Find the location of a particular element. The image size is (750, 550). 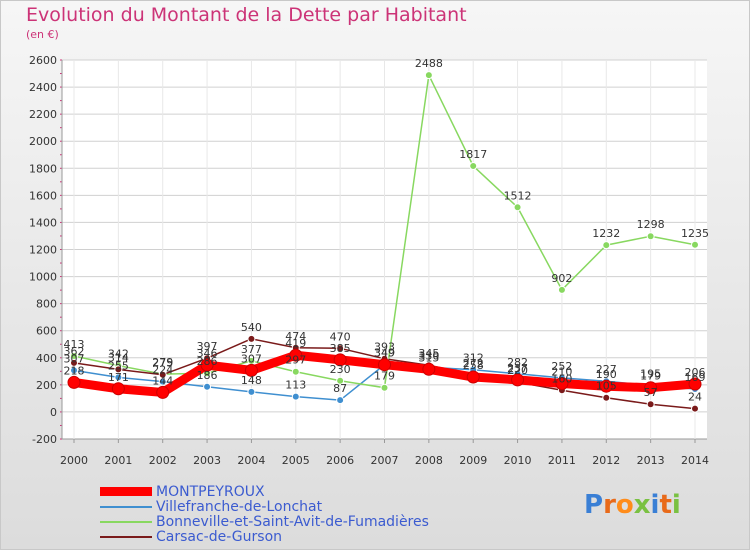

logo-letter: x is located at coordinates (642, 505).